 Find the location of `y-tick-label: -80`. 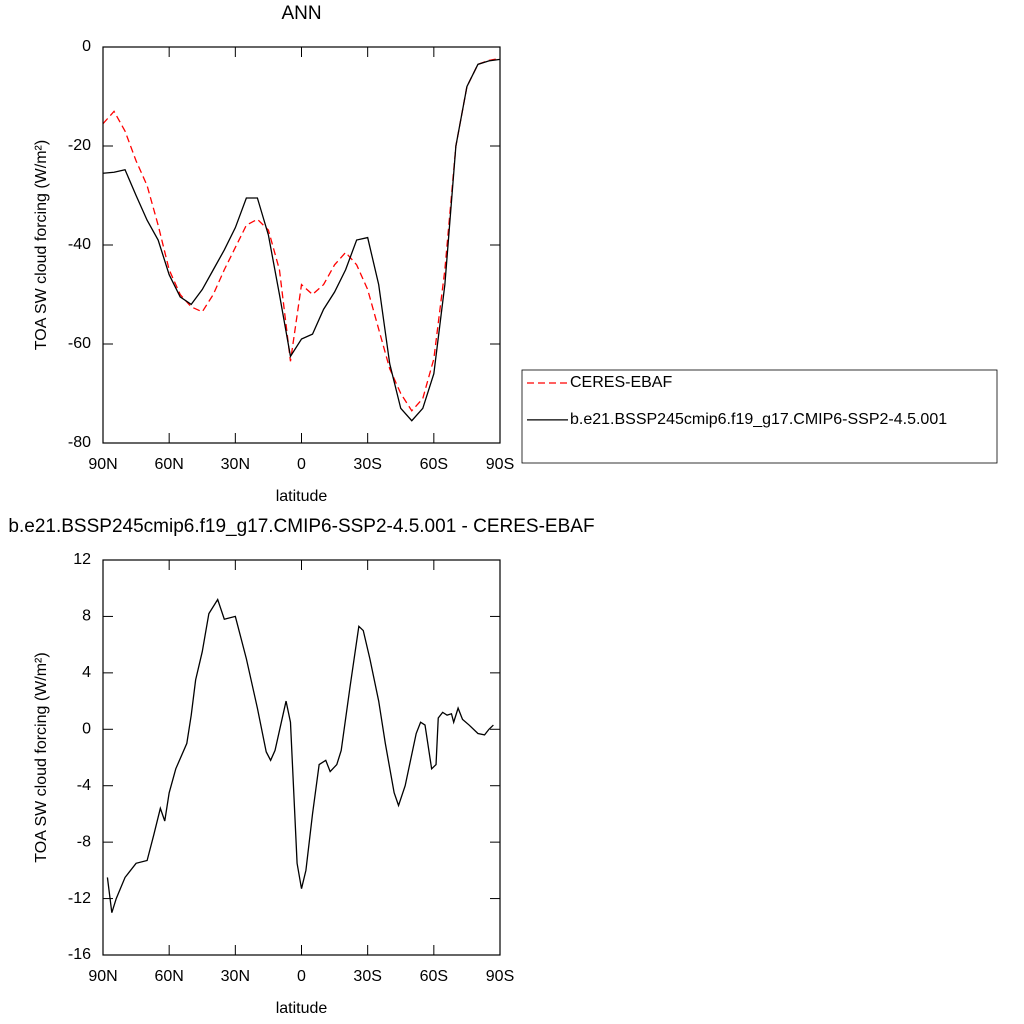

y-tick-label: -80 is located at coordinates (79, 442).